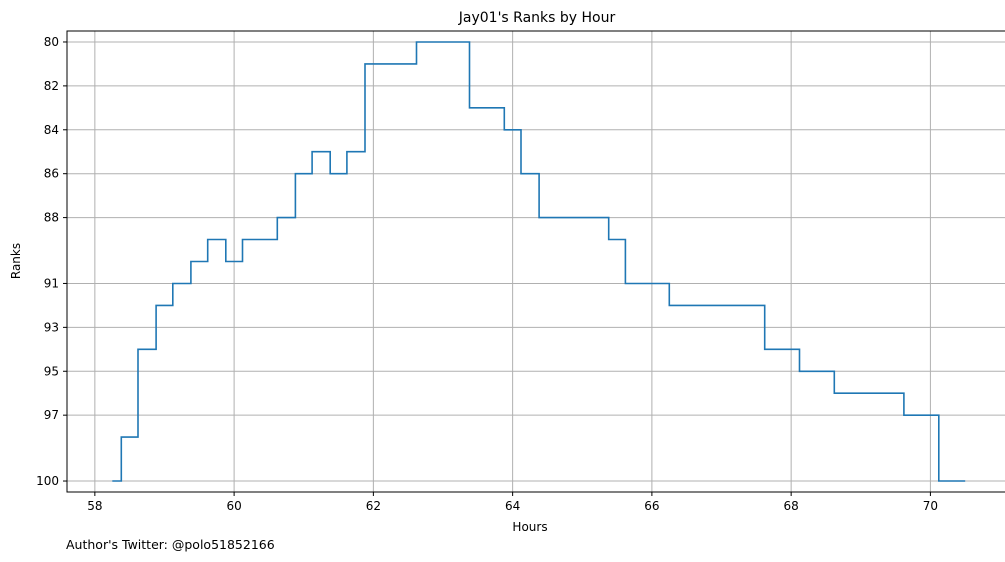 The height and width of the screenshot is (562, 1005). Describe the element at coordinates (529, 527) in the screenshot. I see `x-axis-label: Hours` at that location.